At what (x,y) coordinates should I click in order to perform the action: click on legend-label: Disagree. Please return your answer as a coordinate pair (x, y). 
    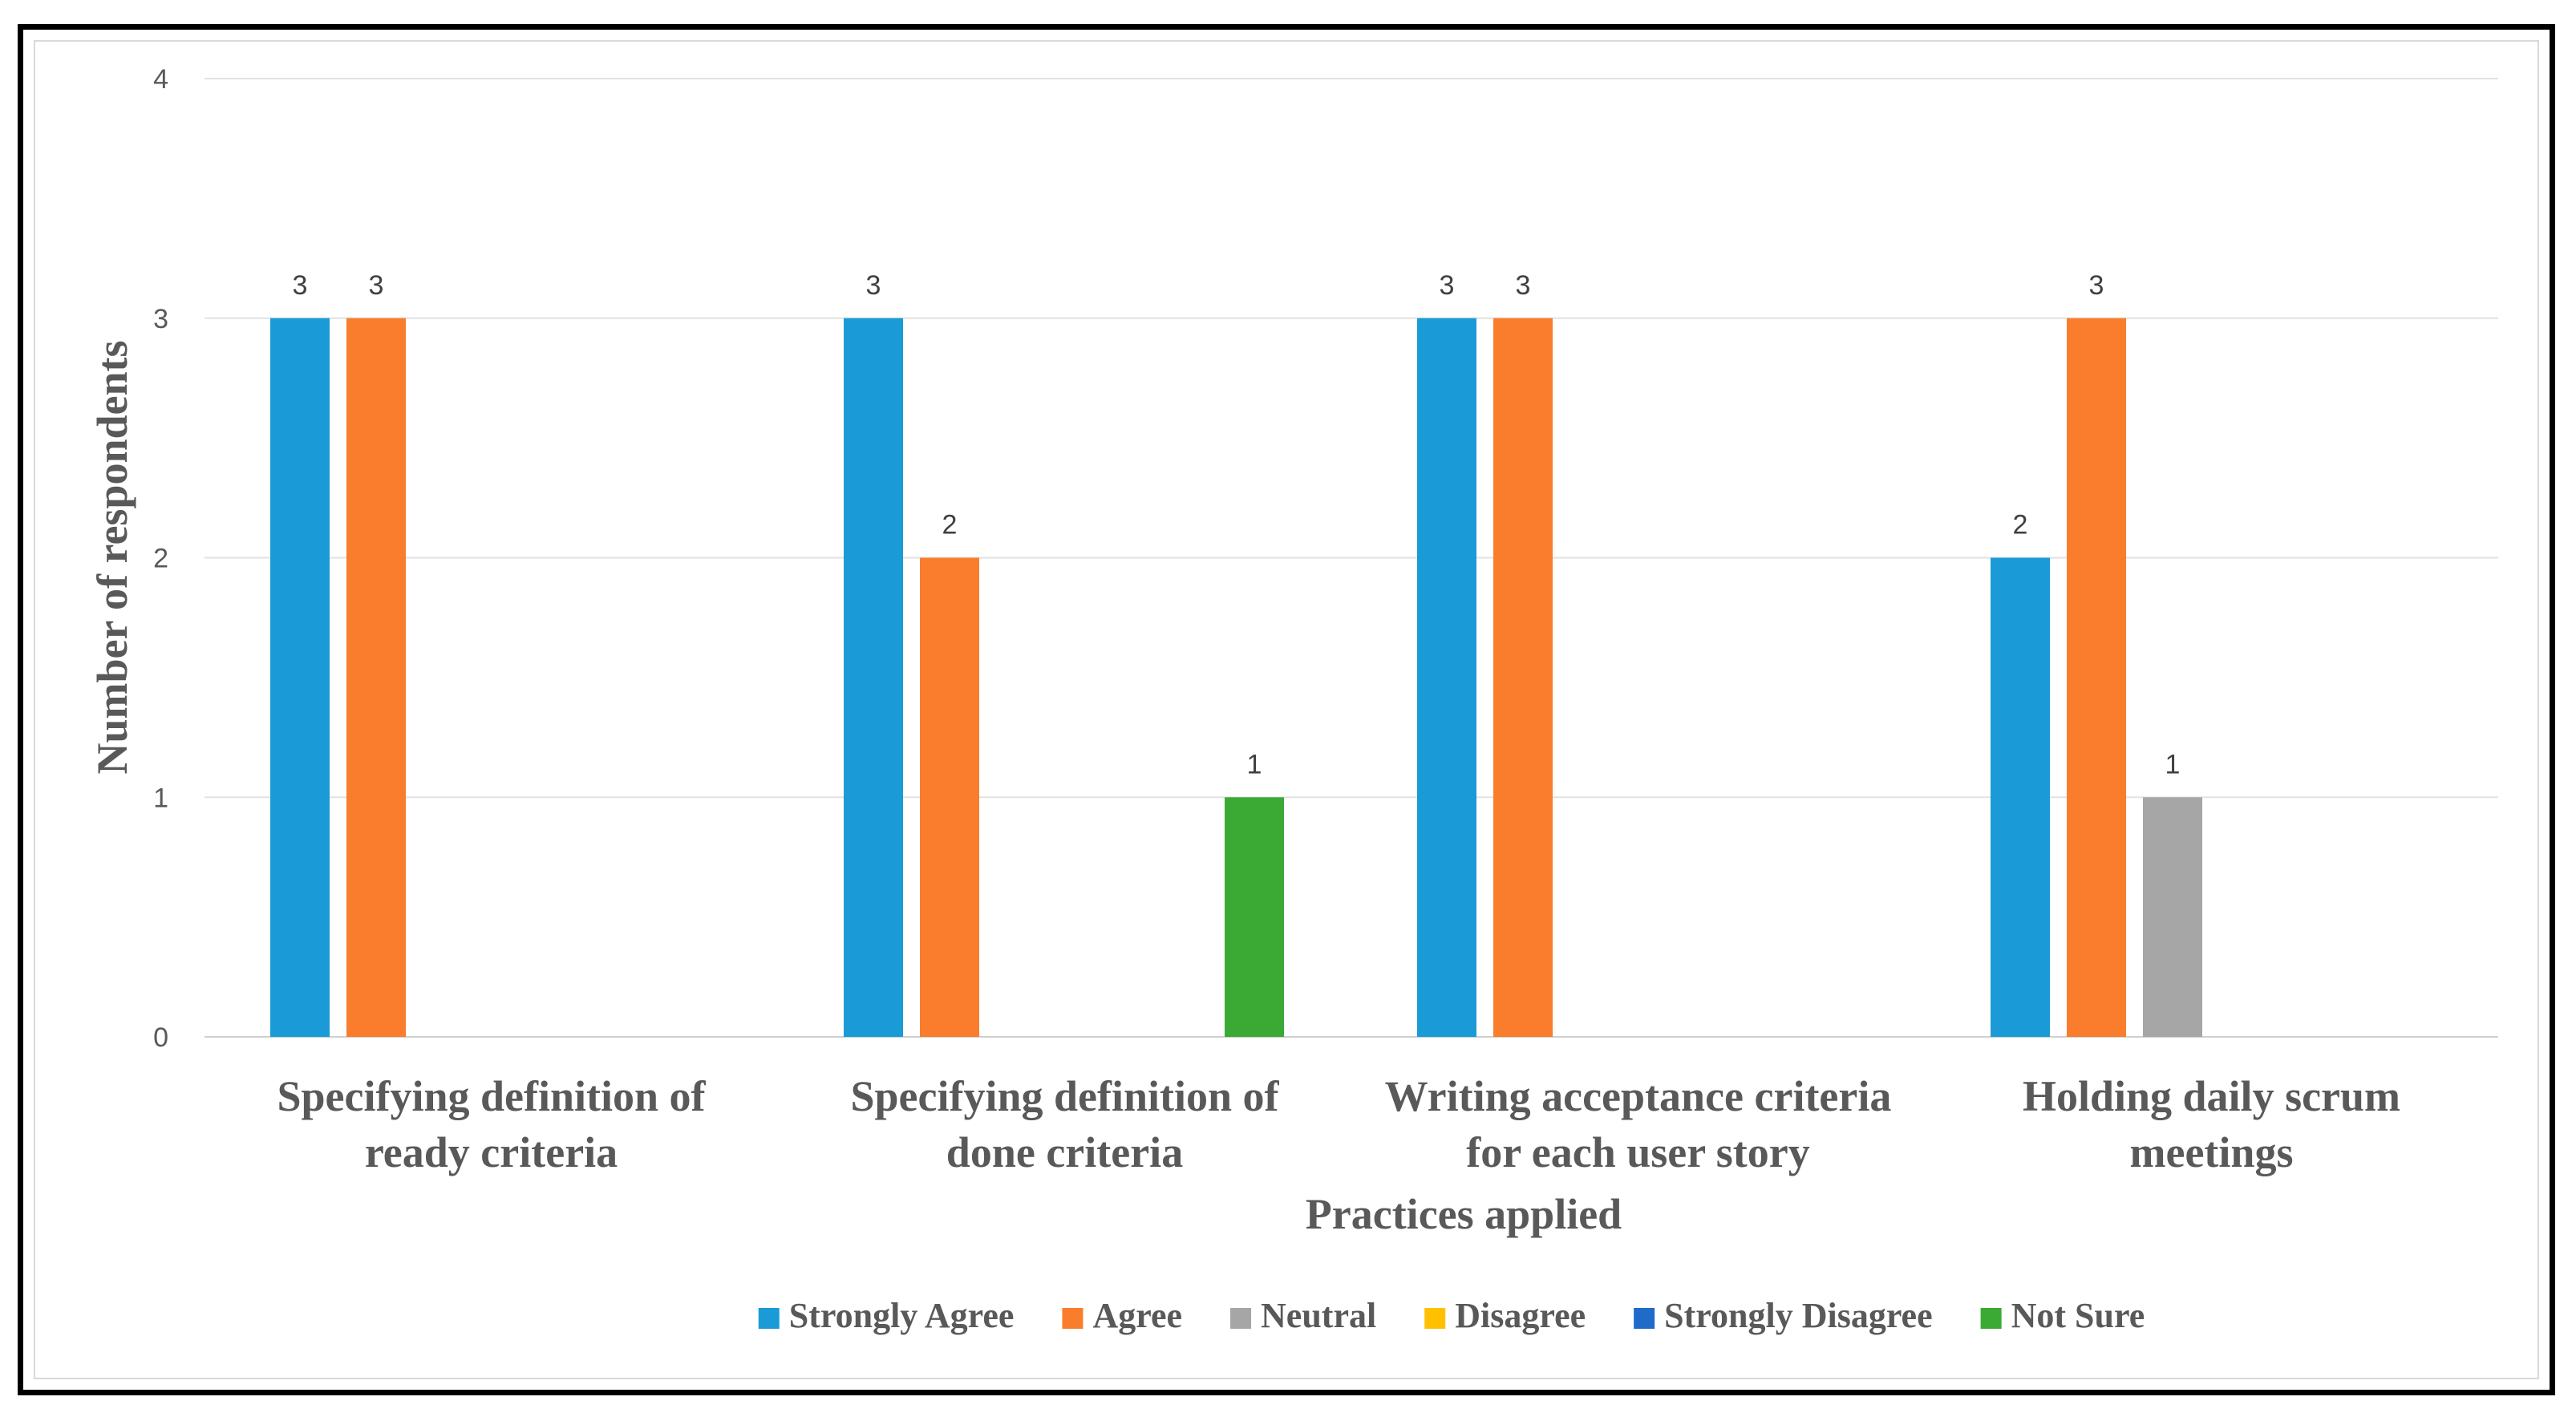
    Looking at the image, I should click on (1520, 1315).